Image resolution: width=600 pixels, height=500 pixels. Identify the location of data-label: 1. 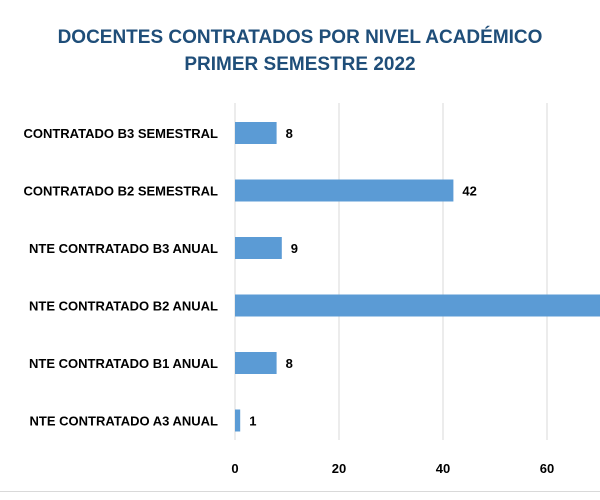
(252, 421).